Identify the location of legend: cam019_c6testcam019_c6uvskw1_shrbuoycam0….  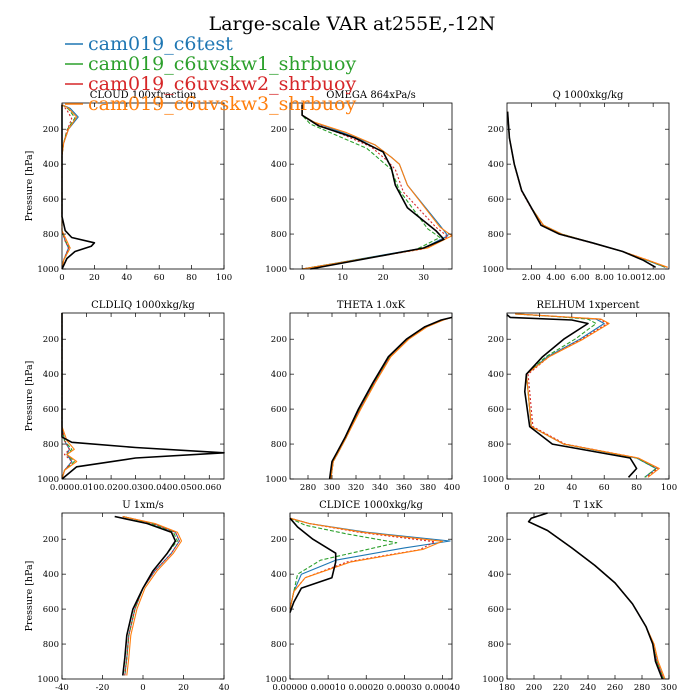
(210, 74).